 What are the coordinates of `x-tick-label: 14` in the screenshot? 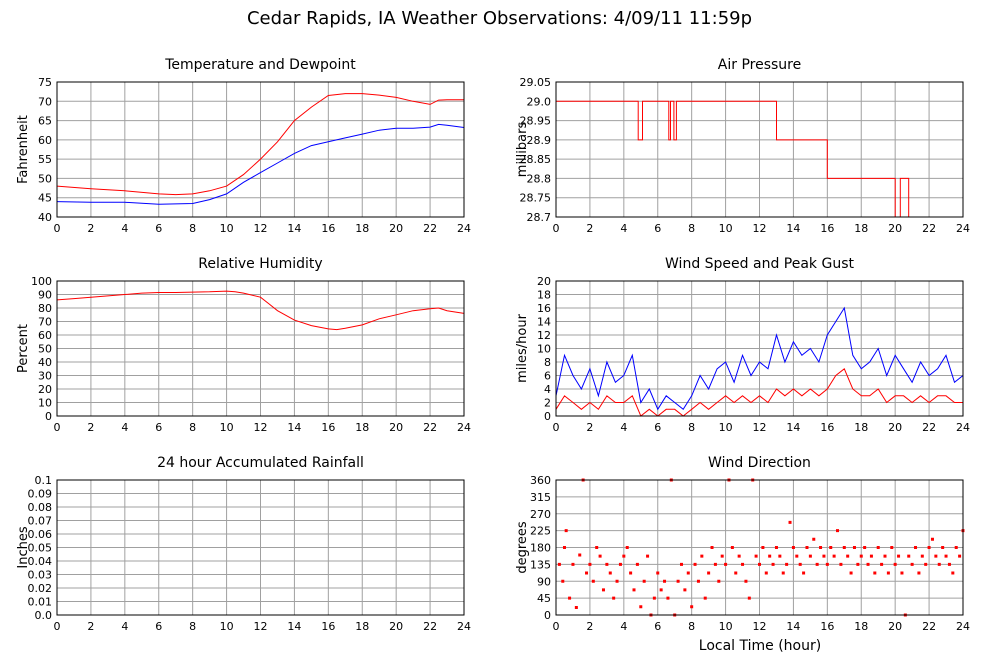 It's located at (294, 626).